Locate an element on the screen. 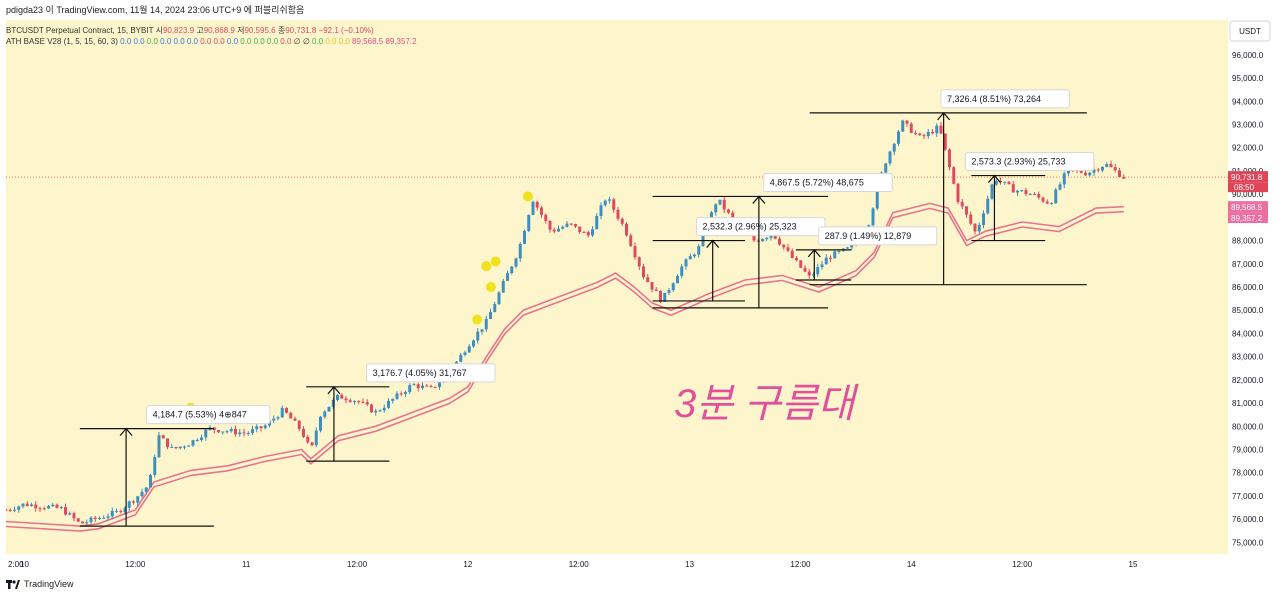  indicator-value-16: 0.0 is located at coordinates (330, 41).